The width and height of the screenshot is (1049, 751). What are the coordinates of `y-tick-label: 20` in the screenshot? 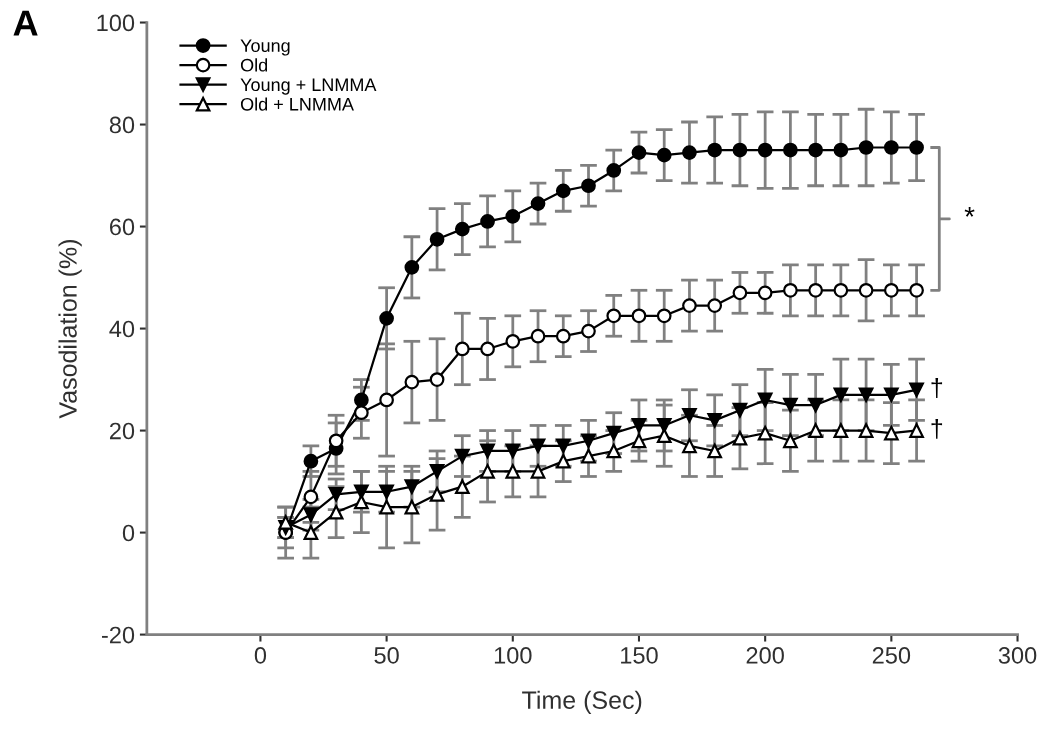 It's located at (122, 431).